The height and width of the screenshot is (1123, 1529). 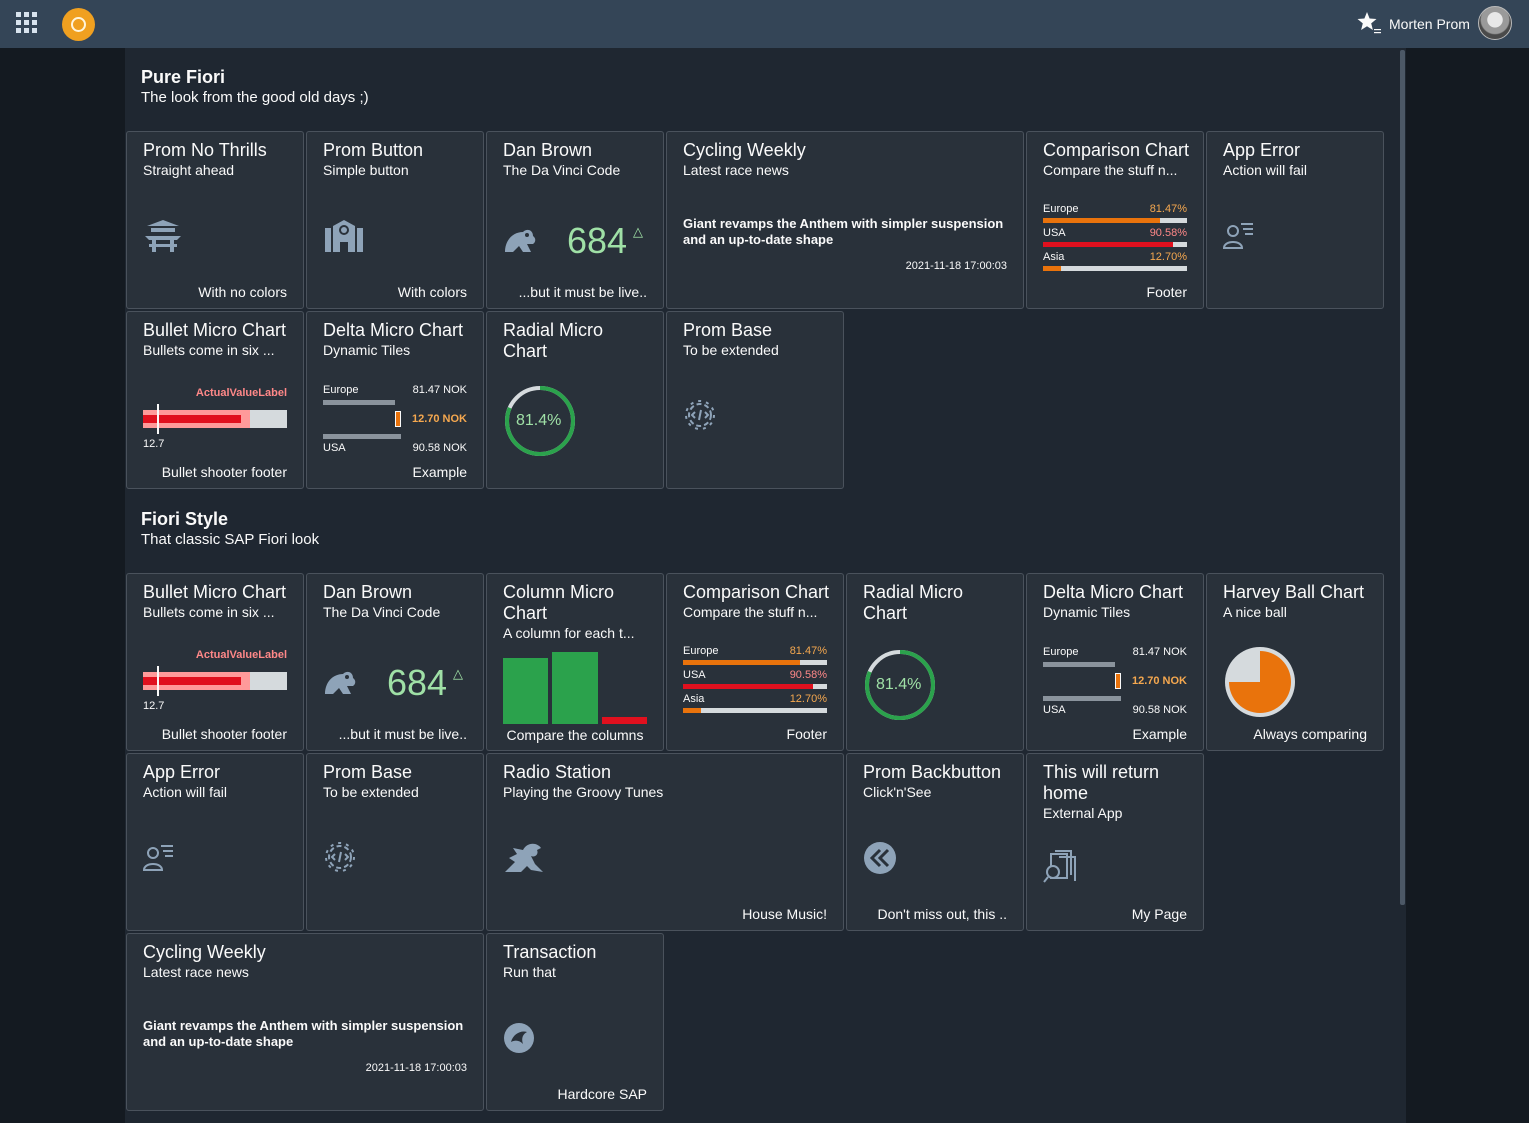 What do you see at coordinates (395, 220) in the screenshot?
I see `tile-prom-button: Prom Button Simple button With colors` at bounding box center [395, 220].